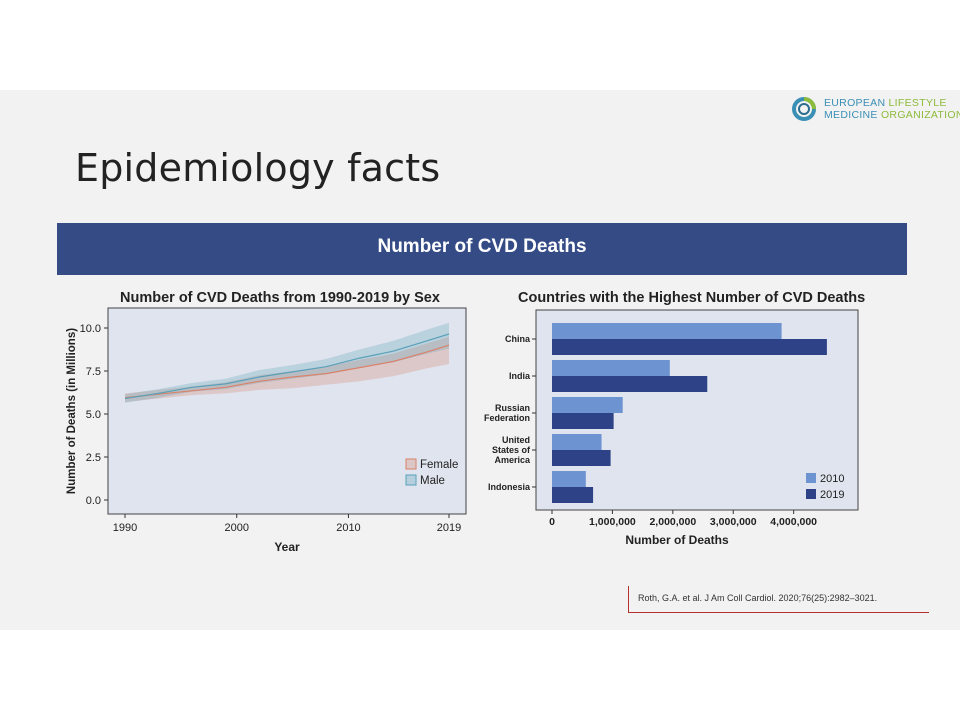  Describe the element at coordinates (677, 540) in the screenshot. I see `x-axis-label: Number of Deaths` at that location.